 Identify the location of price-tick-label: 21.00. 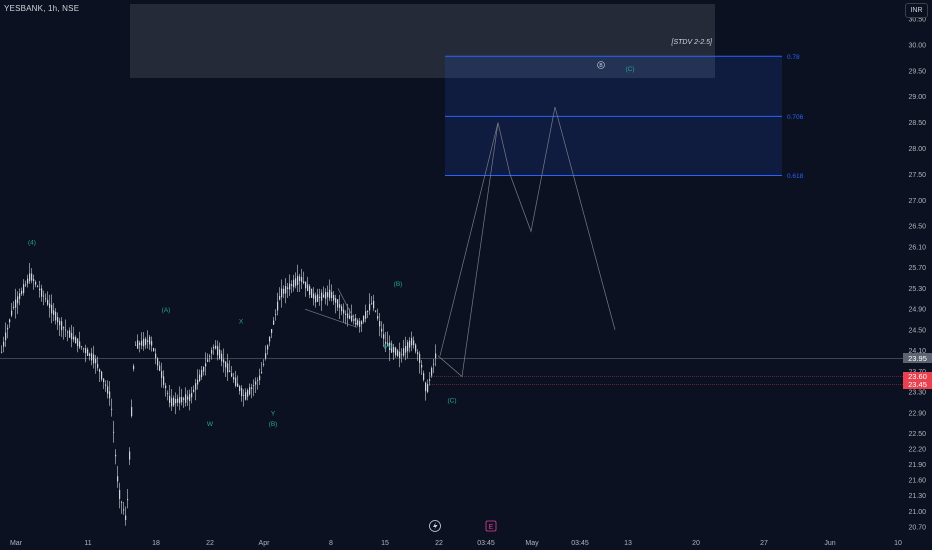
(917, 512).